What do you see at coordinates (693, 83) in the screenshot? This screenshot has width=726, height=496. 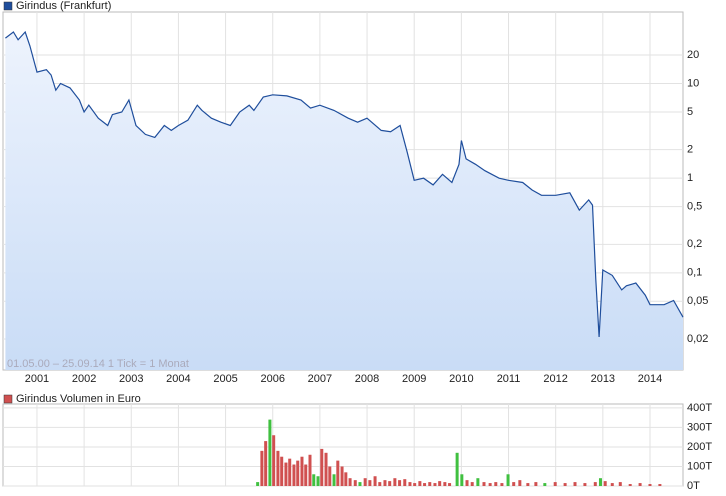 I see `y-tick-label: 10` at bounding box center [693, 83].